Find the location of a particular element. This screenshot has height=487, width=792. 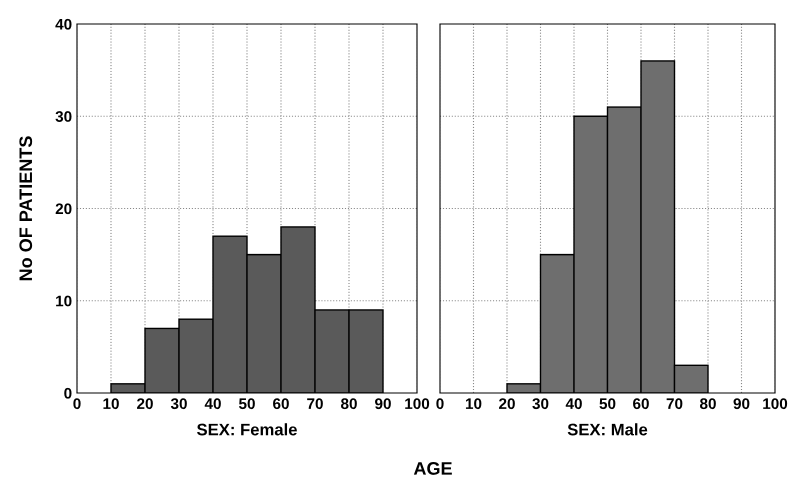

y-tick-label: 10 is located at coordinates (64, 301).